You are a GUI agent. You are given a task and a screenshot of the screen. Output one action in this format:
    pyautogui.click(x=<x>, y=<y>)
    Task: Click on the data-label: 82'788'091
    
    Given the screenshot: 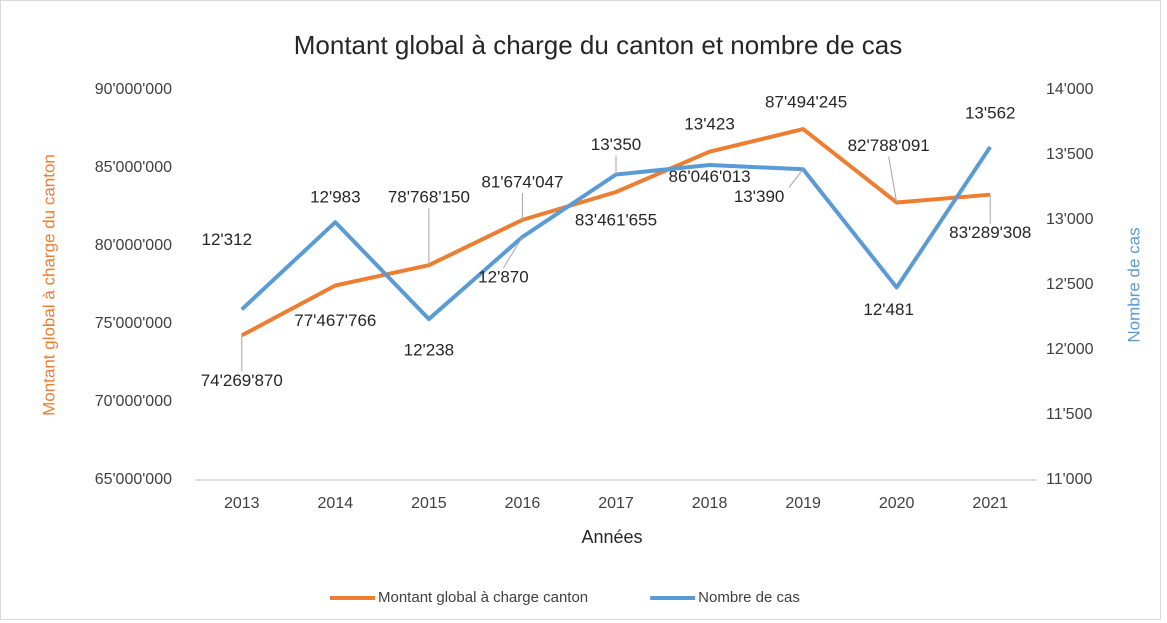 What is the action you would take?
    pyautogui.click(x=889, y=145)
    